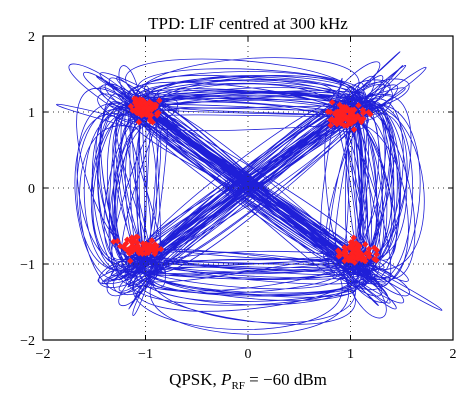 The height and width of the screenshot is (410, 474). I want to click on y-tick-label: −1, so click(27, 265).